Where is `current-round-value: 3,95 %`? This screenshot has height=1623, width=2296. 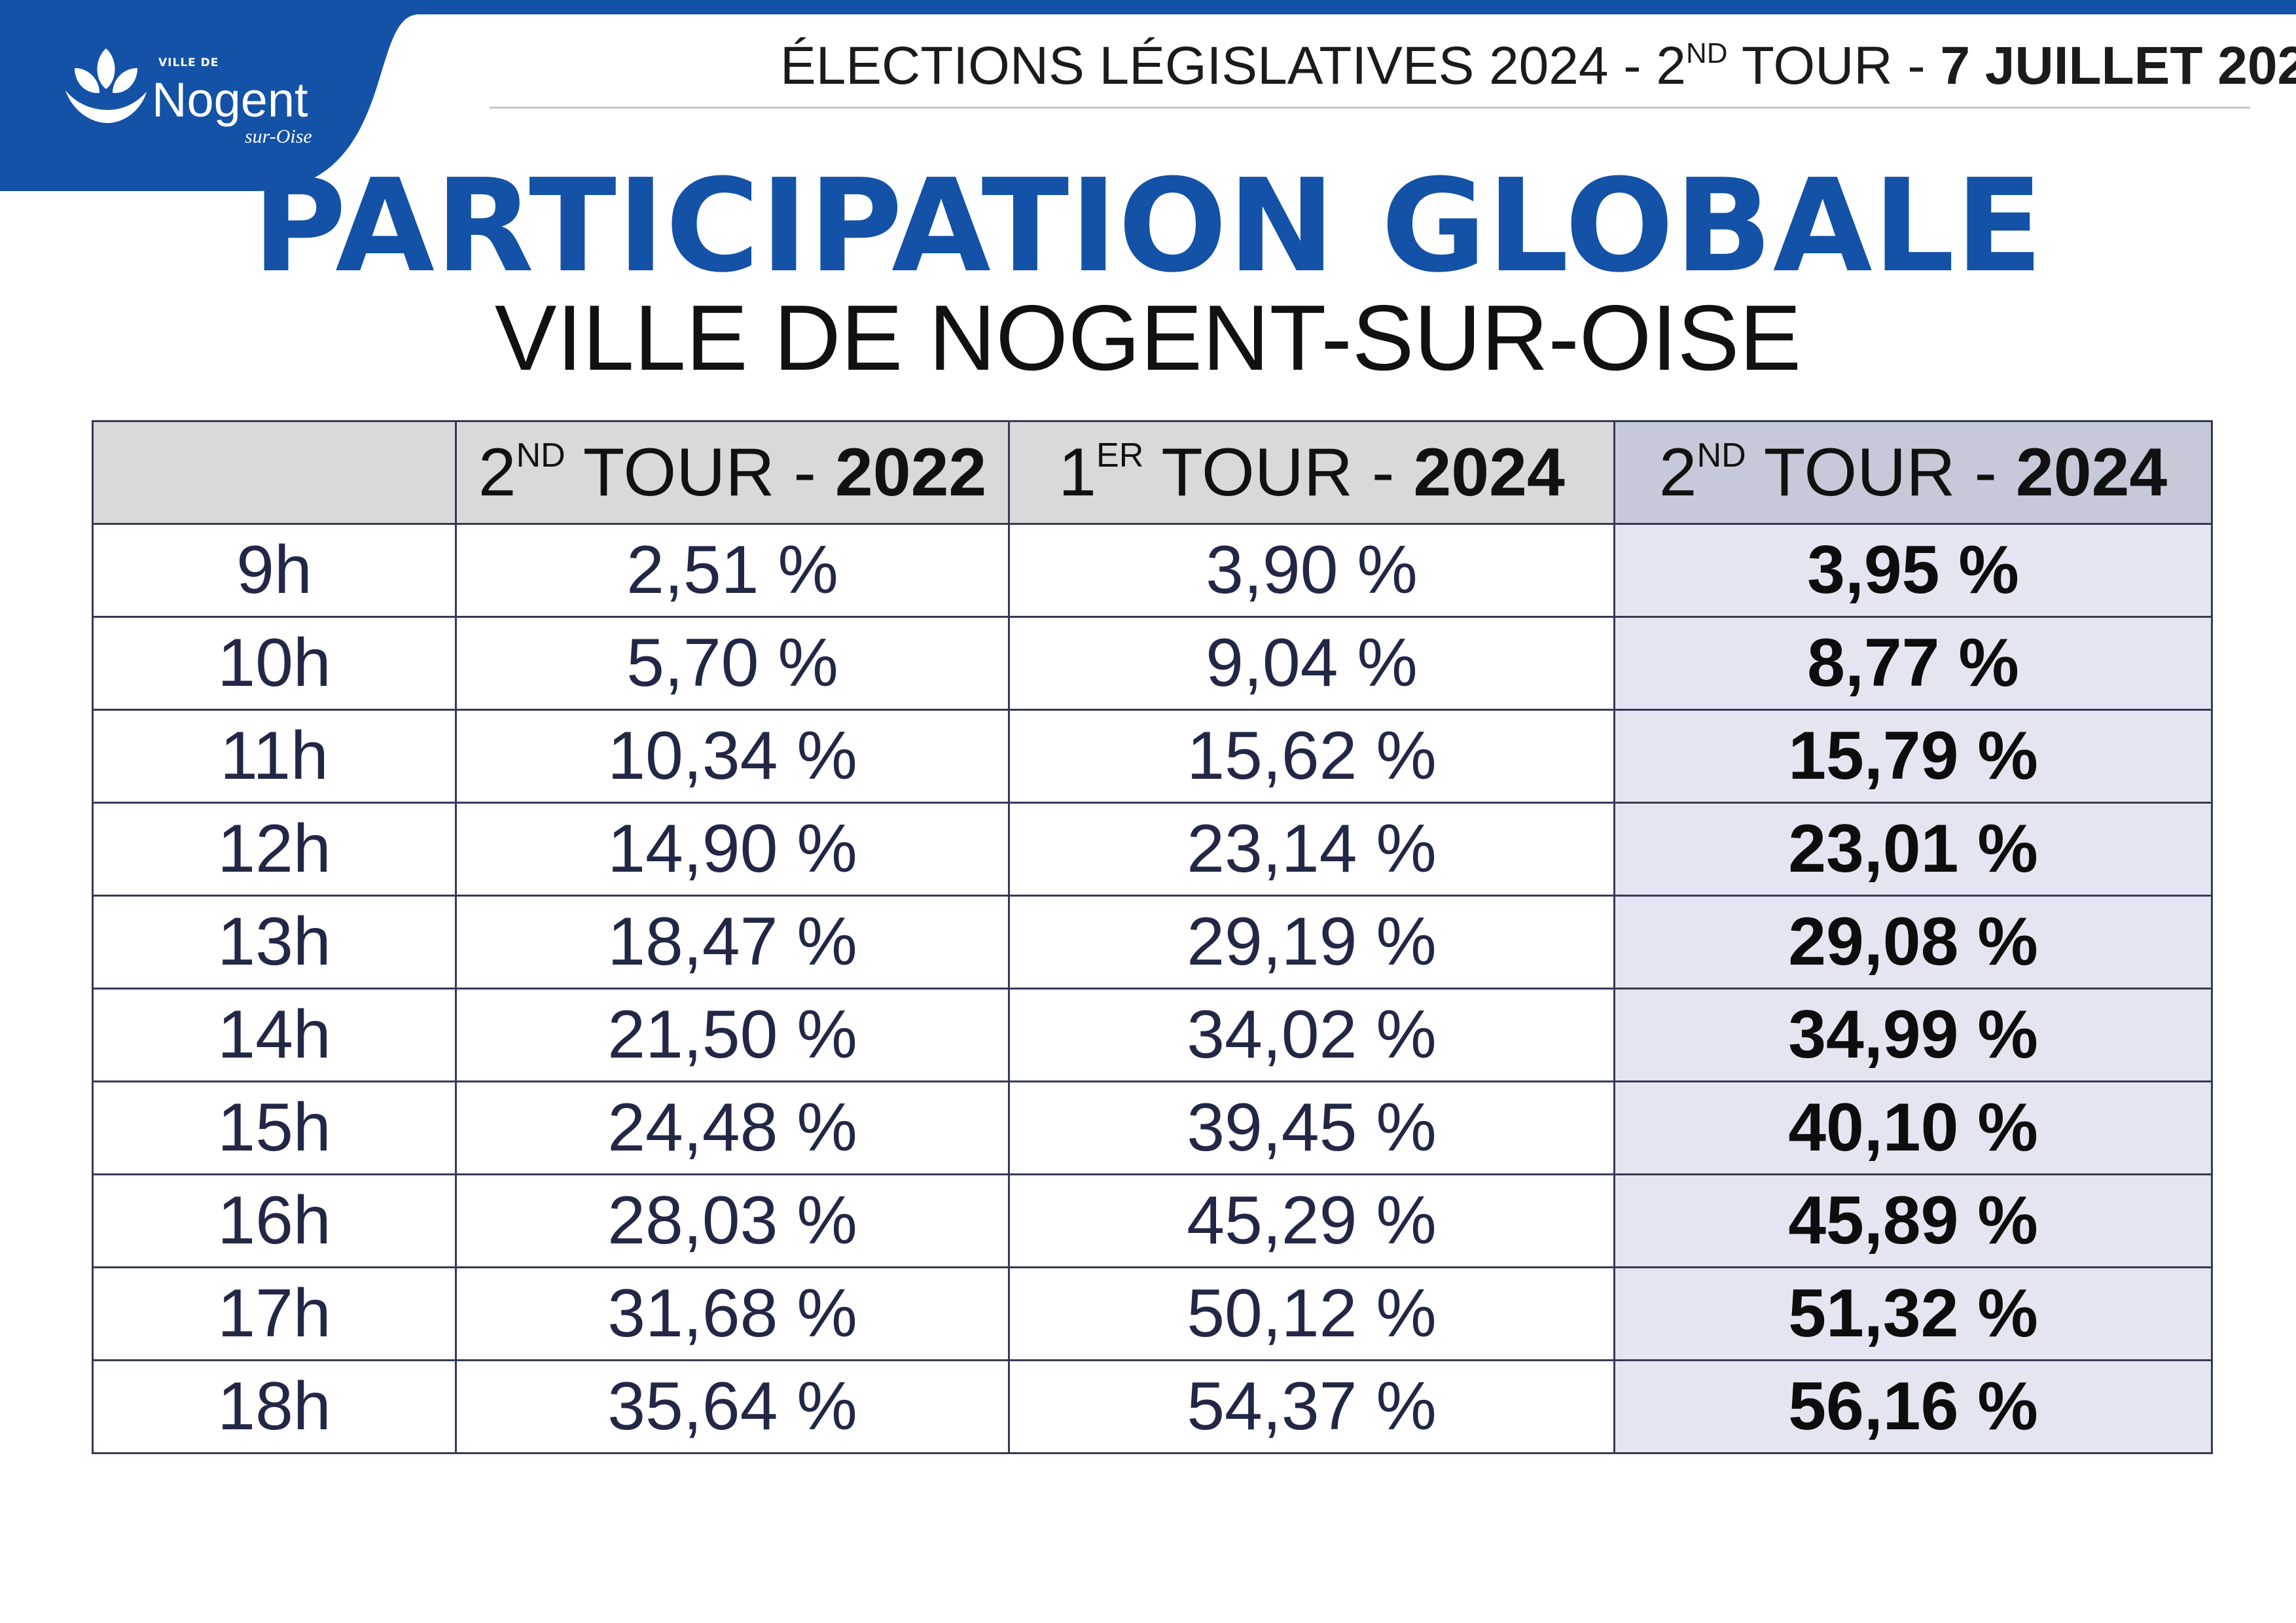 current-round-value: 3,95 % is located at coordinates (1913, 570).